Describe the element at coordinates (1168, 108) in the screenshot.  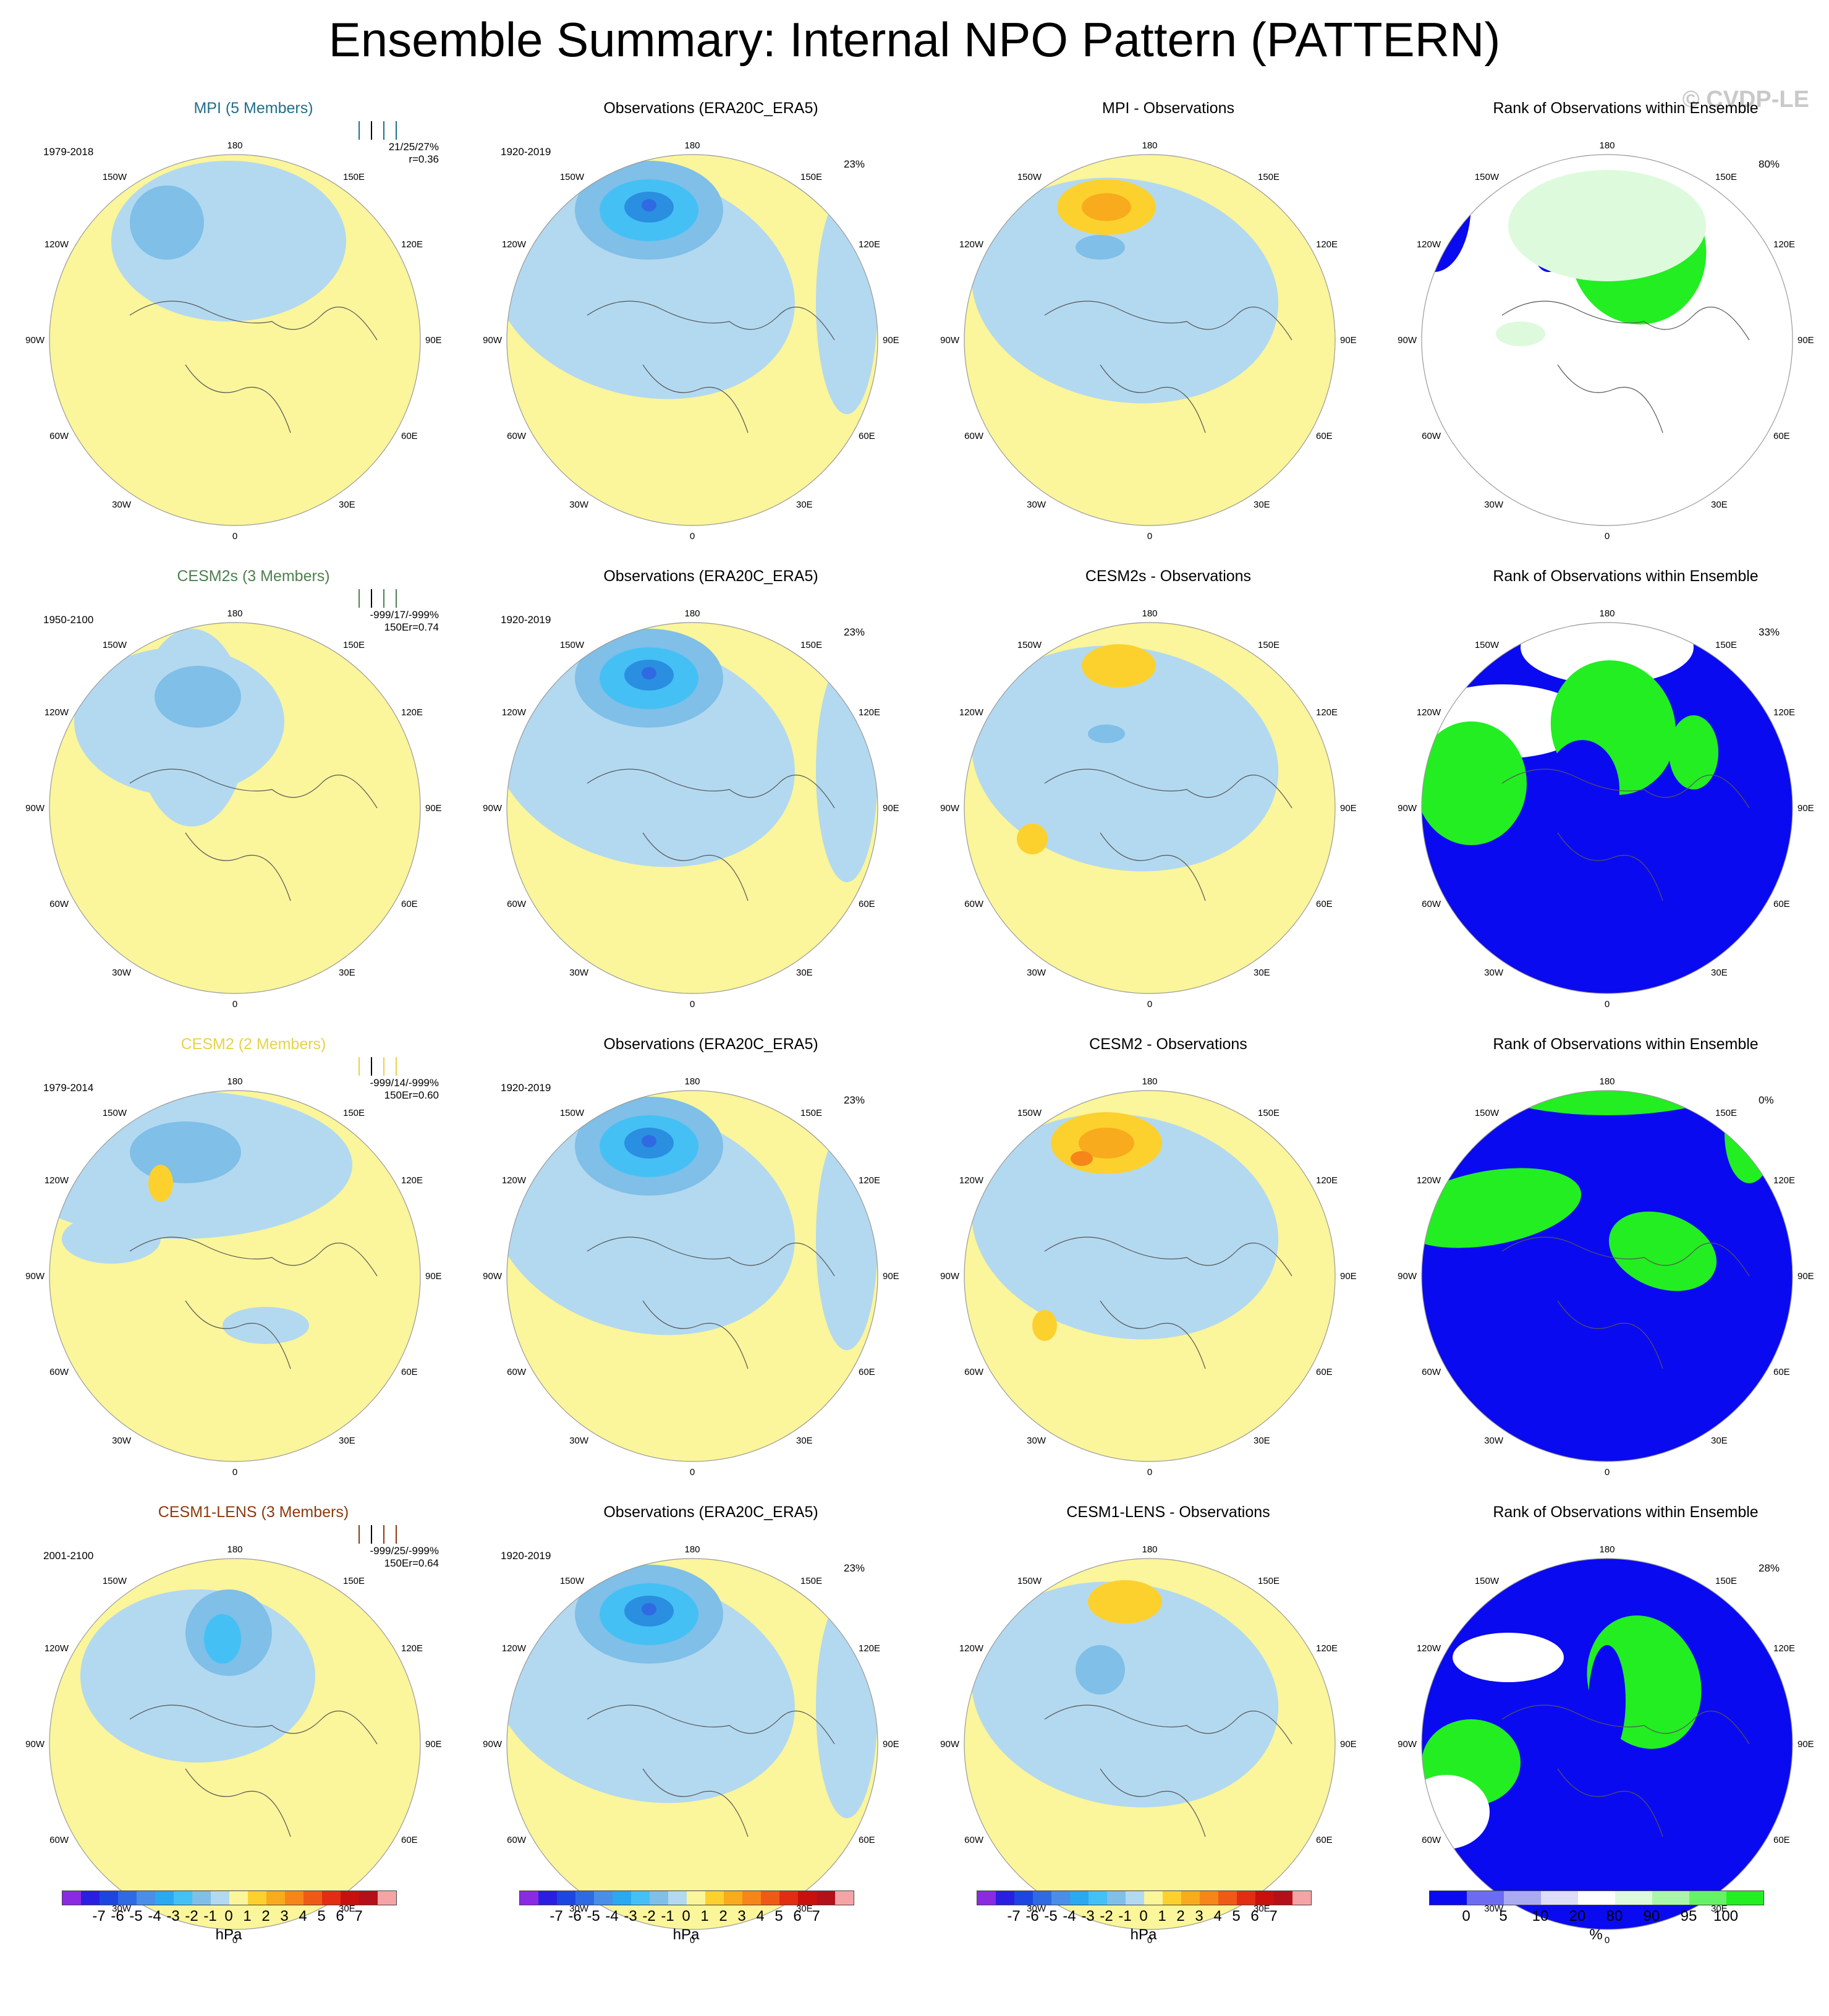
I see `panel-title: MPI - Observations` at that location.